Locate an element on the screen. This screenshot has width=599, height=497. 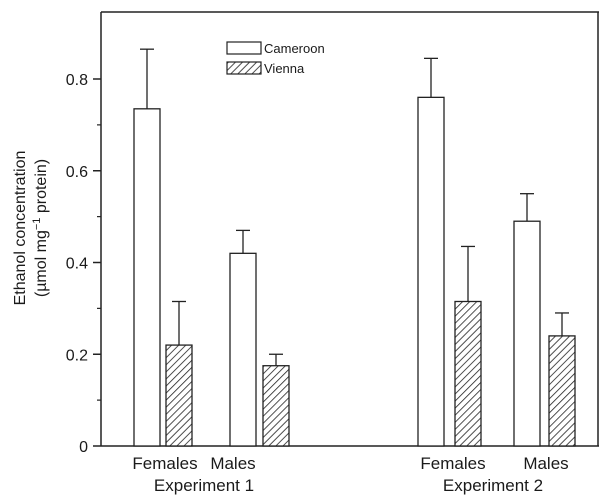
x-group-label: Experiment 2 is located at coordinates (493, 485).